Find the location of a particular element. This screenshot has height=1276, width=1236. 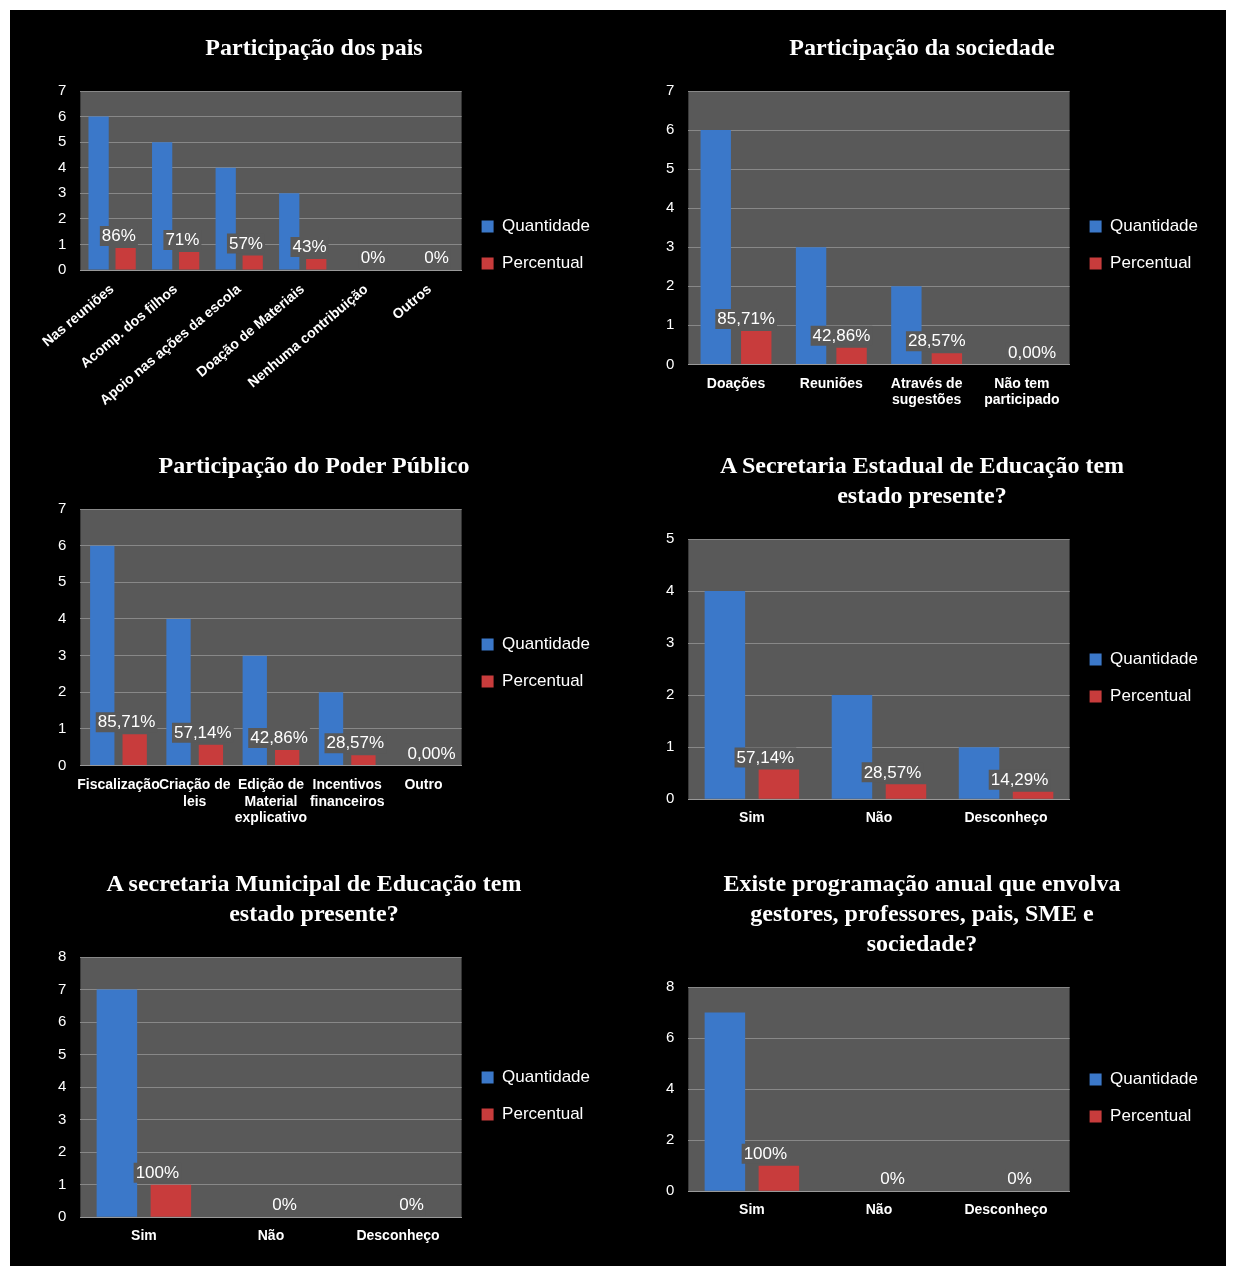

x-tick-label: Fiscalização is located at coordinates (118, 783).